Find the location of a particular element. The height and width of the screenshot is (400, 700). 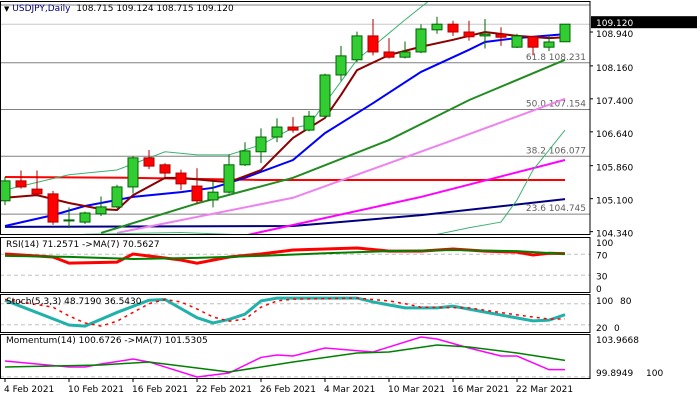

indicator-axis-label: 20 is located at coordinates (602, 329).